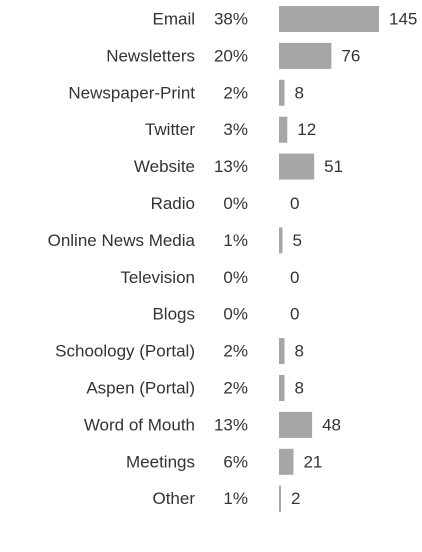  Describe the element at coordinates (122, 240) in the screenshot. I see `category-label: Online News Media` at that location.